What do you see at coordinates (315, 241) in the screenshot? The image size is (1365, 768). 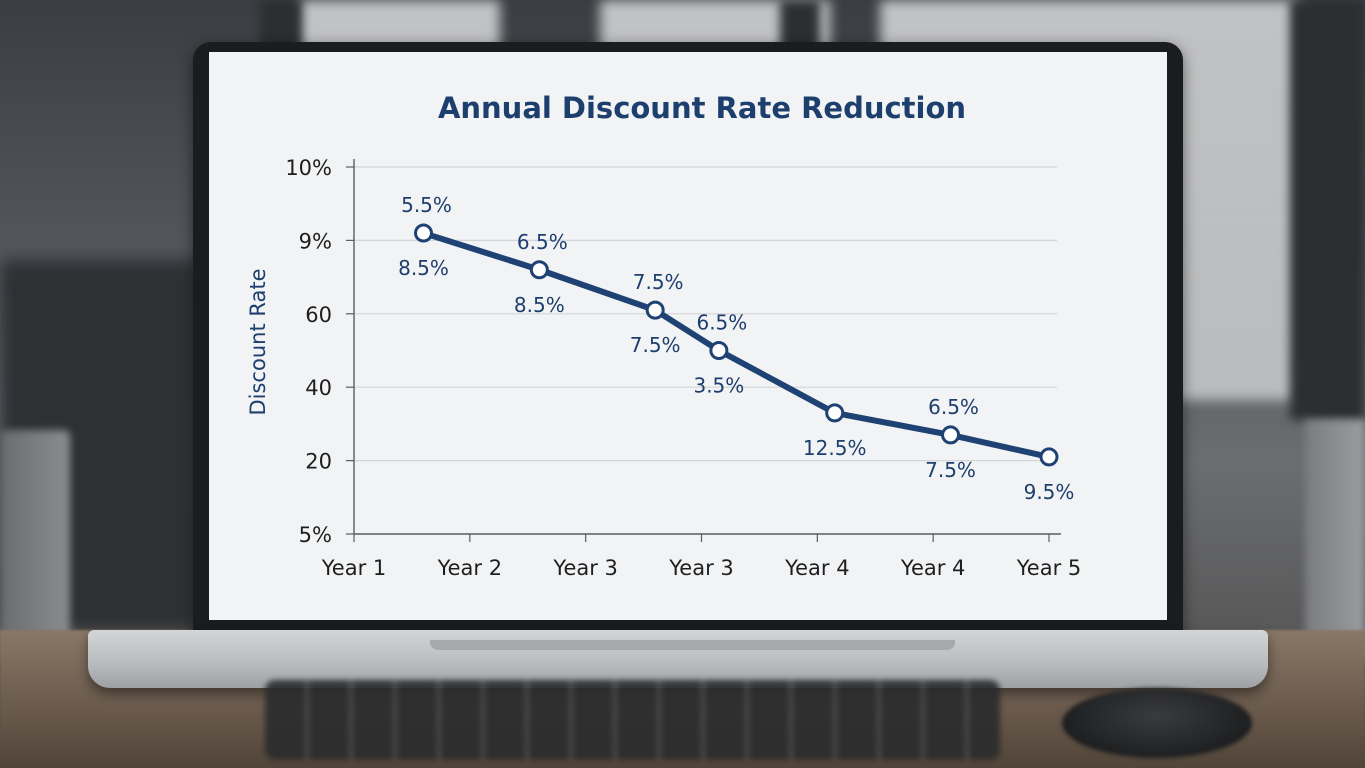 I see `y-tick-label: 9%` at bounding box center [315, 241].